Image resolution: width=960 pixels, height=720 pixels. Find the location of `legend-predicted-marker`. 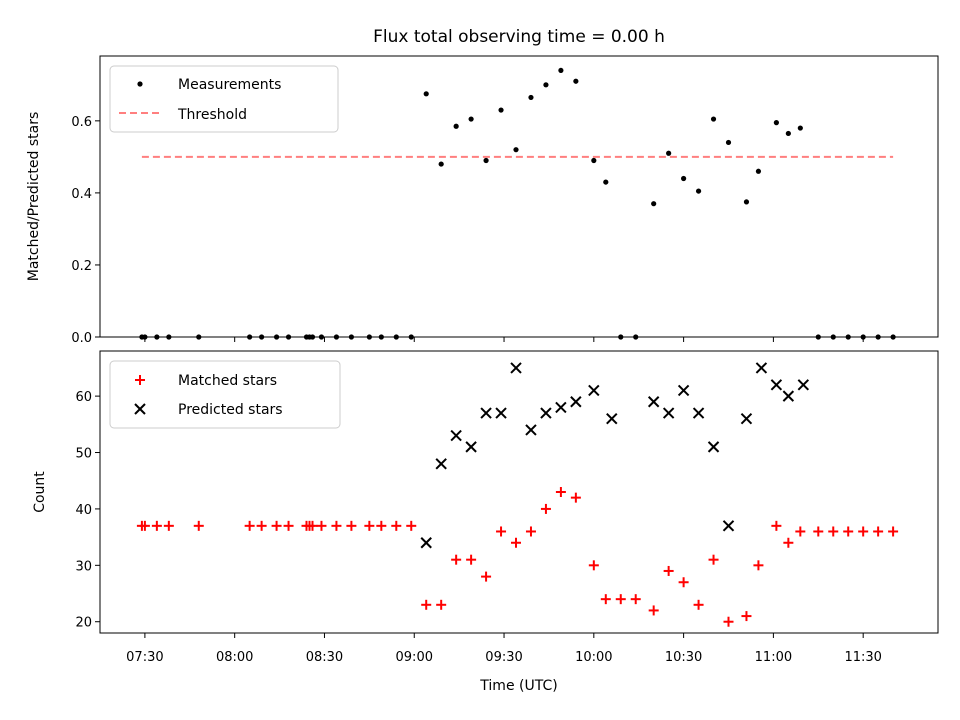

legend-predicted-marker is located at coordinates (140, 409).